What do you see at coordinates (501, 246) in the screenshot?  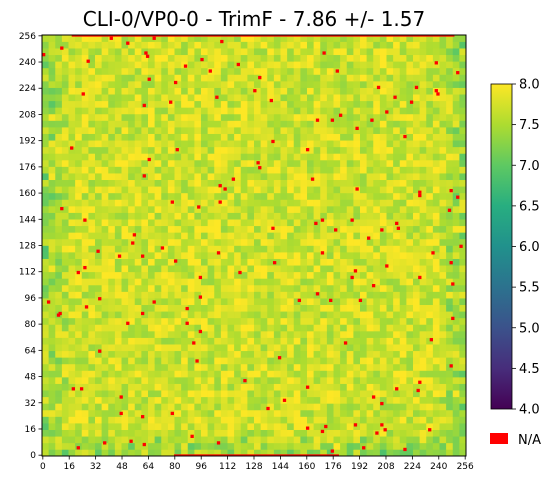 I see `colorbar` at bounding box center [501, 246].